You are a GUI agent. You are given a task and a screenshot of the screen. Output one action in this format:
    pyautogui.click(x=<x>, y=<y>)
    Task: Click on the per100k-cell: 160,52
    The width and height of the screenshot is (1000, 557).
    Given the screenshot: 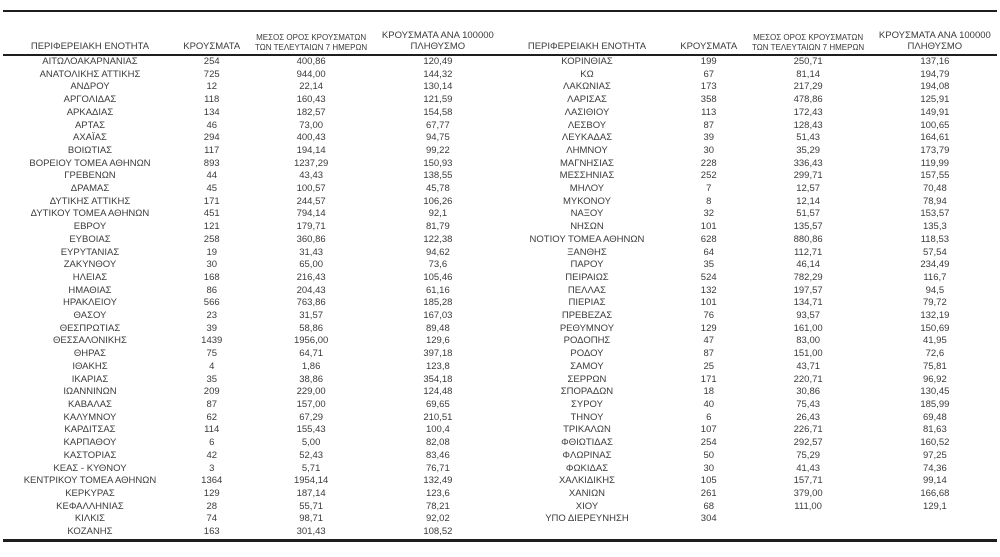 What is the action you would take?
    pyautogui.click(x=935, y=443)
    